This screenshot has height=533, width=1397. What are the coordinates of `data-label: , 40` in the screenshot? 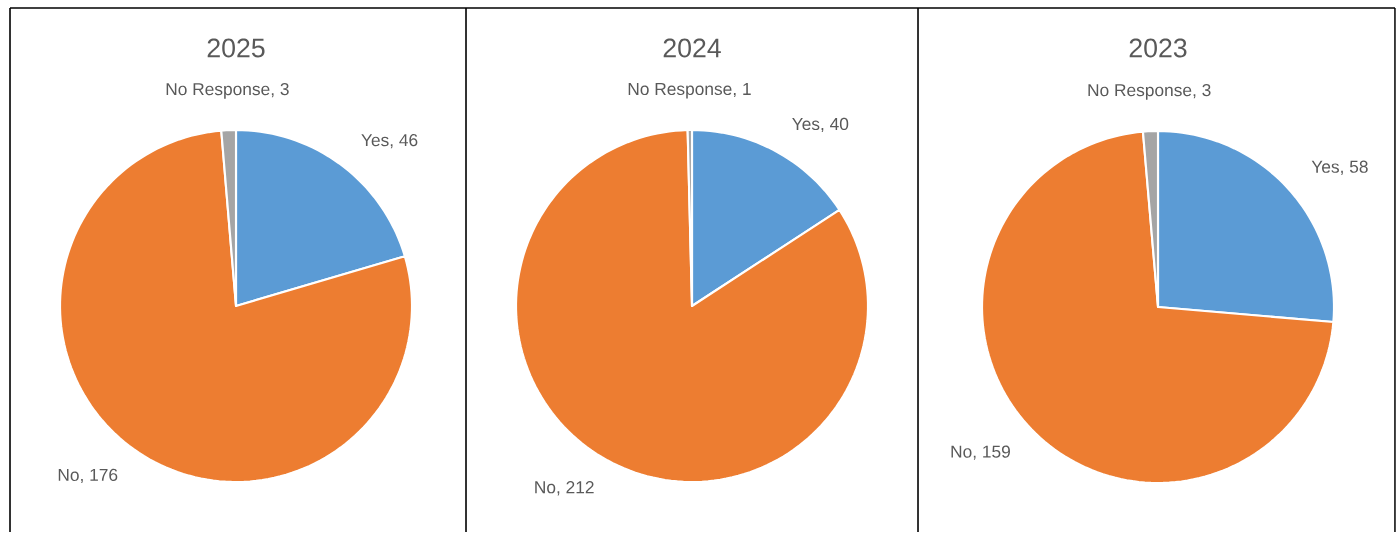 It's located at (835, 125).